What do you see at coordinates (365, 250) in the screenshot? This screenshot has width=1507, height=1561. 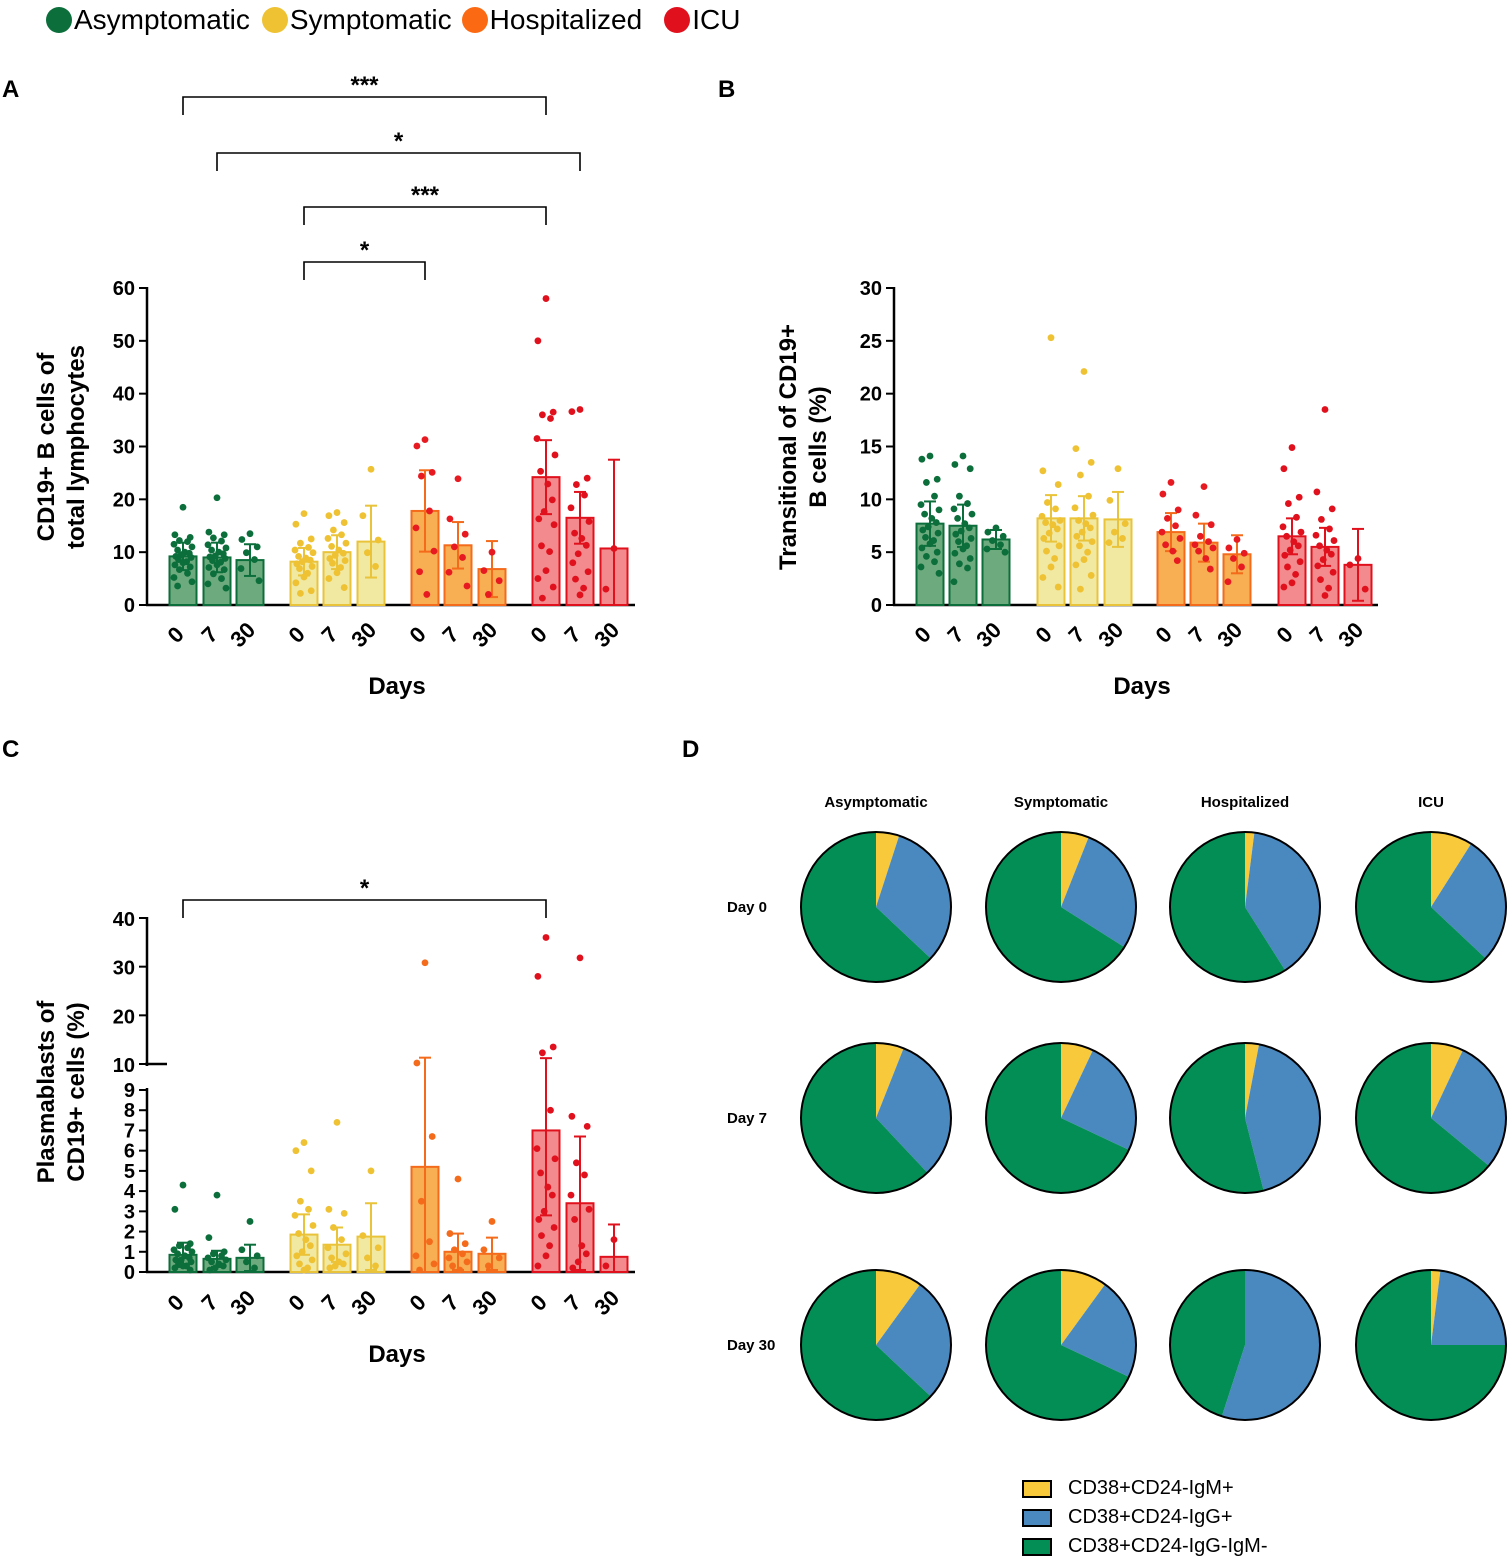 I see `panel-a-significance-label: *` at bounding box center [365, 250].